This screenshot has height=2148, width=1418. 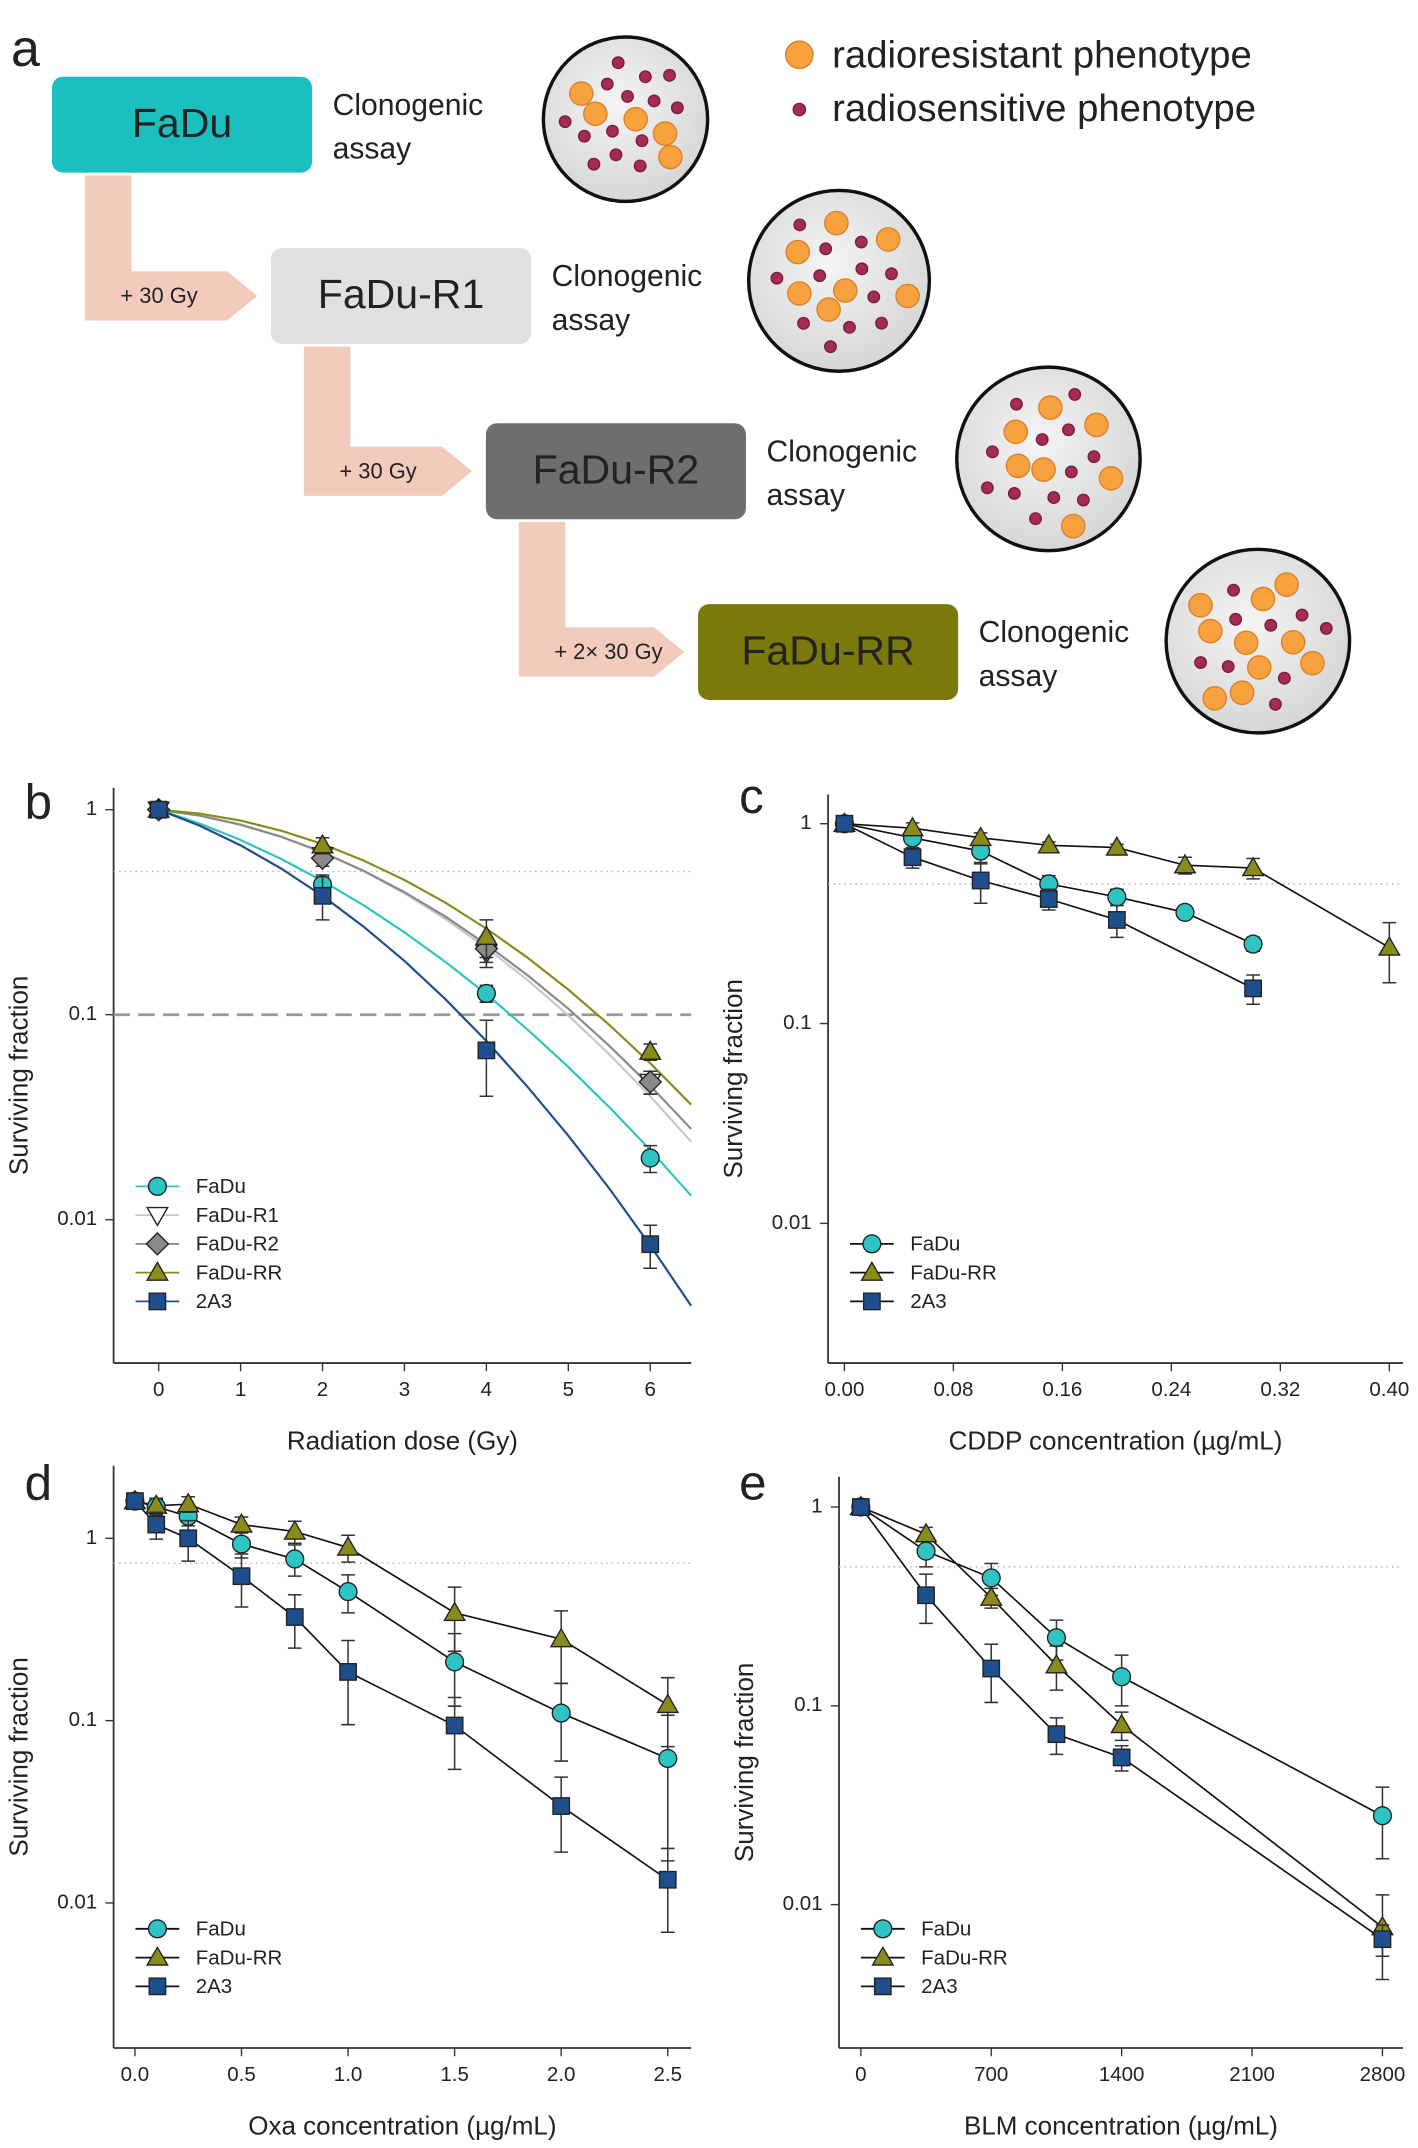 What do you see at coordinates (591, 320) in the screenshot?
I see `assay-label: assay` at bounding box center [591, 320].